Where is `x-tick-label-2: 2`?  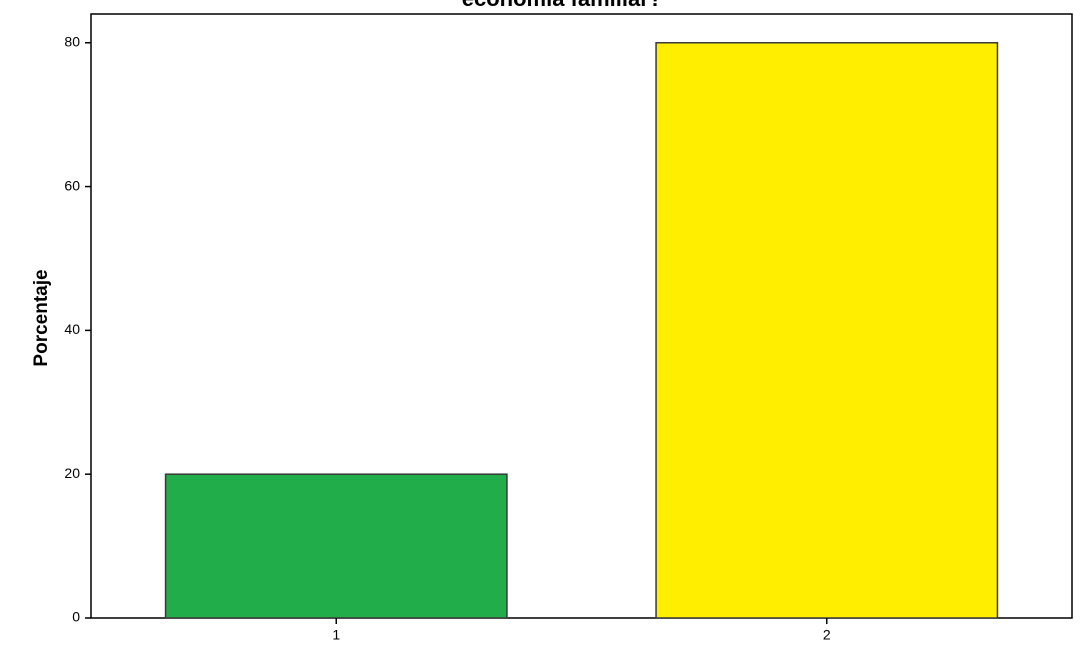 x-tick-label-2: 2 is located at coordinates (827, 635).